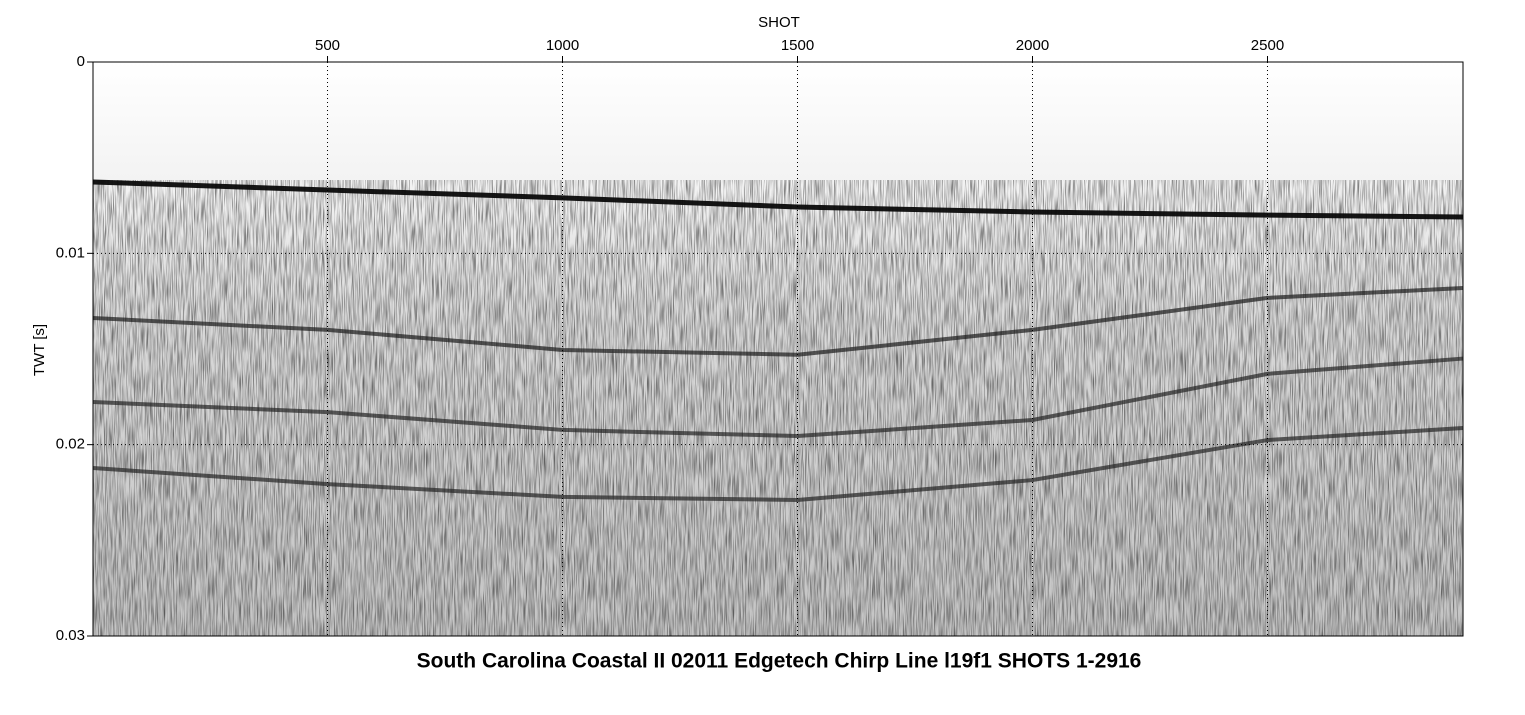 The width and height of the screenshot is (1525, 715). I want to click on x-tick-label: 1500, so click(797, 45).